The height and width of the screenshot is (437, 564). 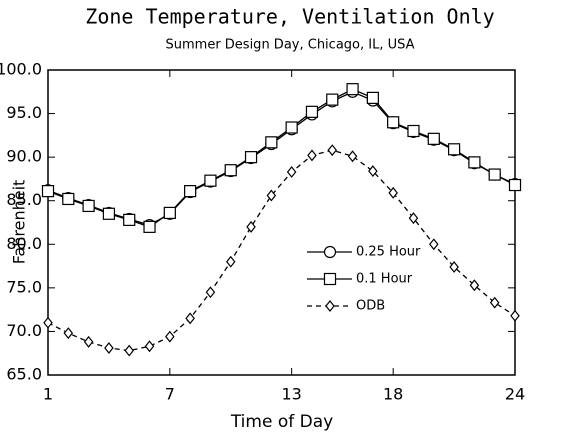 I want to click on y-tick-label: 80.0, so click(x=24, y=243).